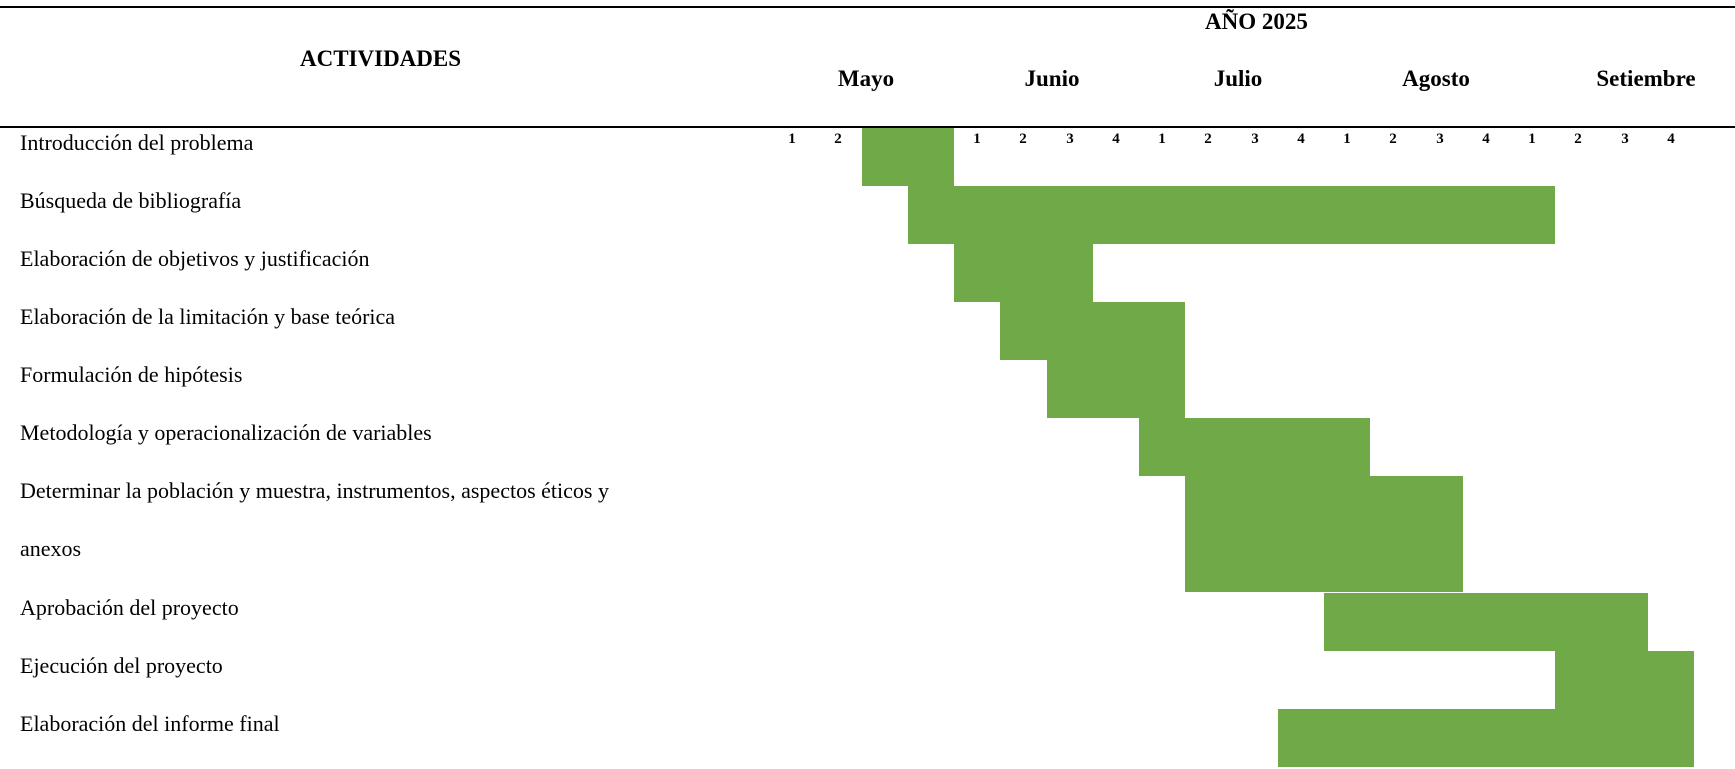 The image size is (1735, 769). What do you see at coordinates (1256, 21) in the screenshot?
I see `year-header: AÑO 2025` at bounding box center [1256, 21].